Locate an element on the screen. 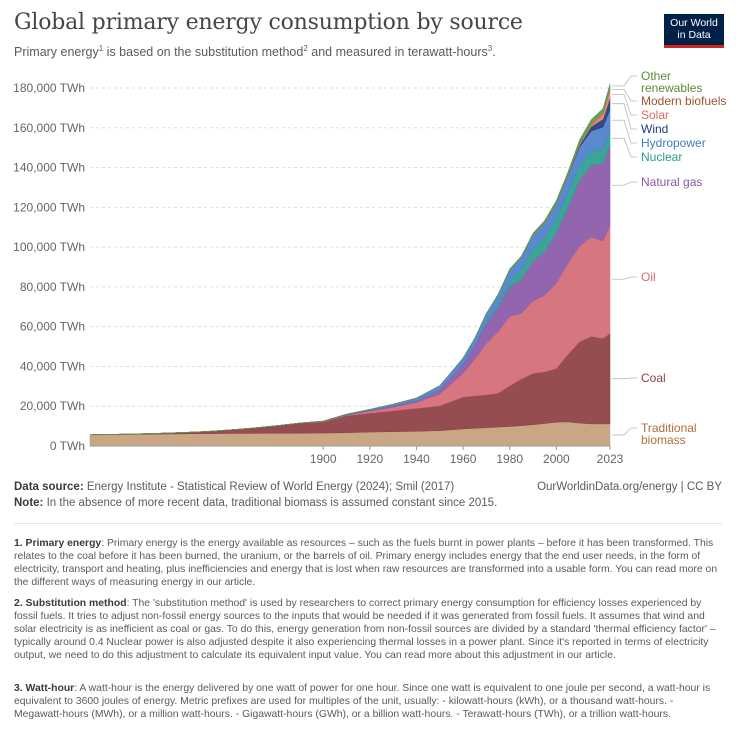 The width and height of the screenshot is (736, 742). footnote-ref: 3 is located at coordinates (490, 48).